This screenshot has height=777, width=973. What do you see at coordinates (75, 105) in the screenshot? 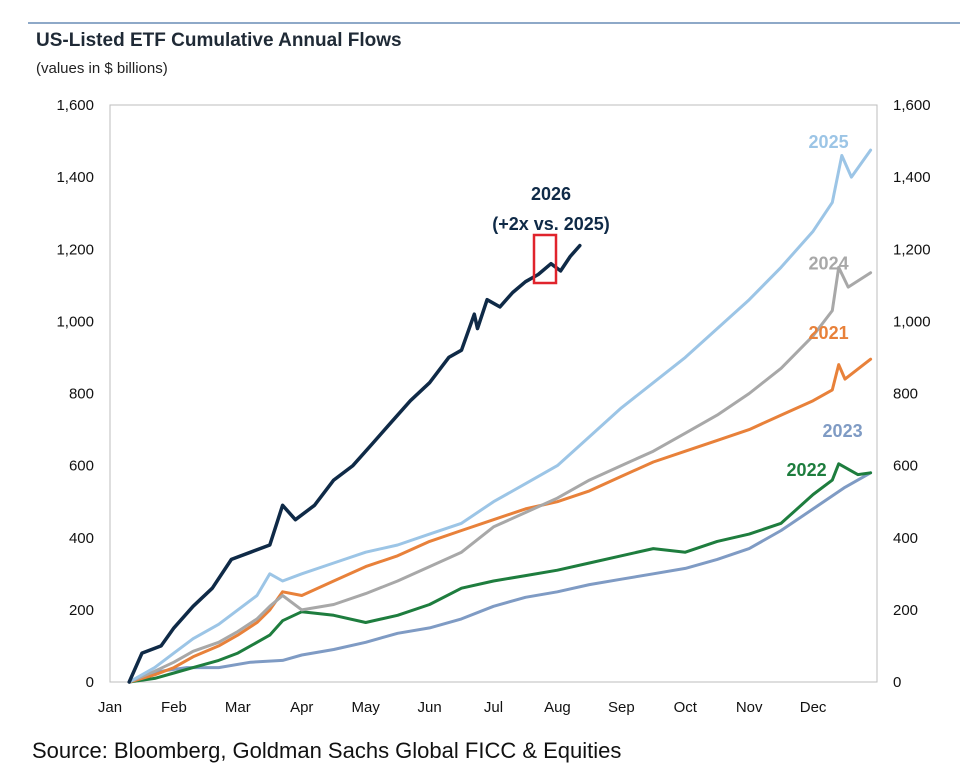
I see `y-tick-left-8: 1,600` at bounding box center [75, 105].